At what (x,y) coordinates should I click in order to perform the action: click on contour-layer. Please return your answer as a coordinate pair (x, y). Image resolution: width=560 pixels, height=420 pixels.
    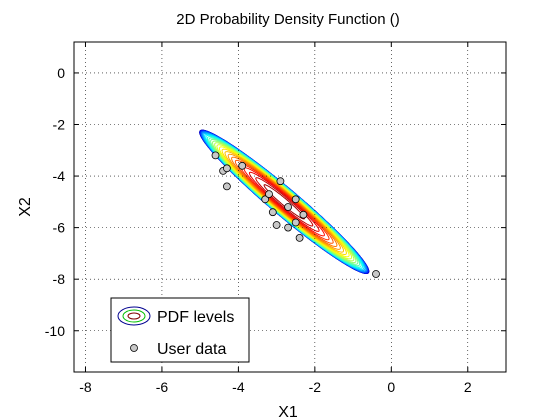
    Looking at the image, I should click on (284, 201).